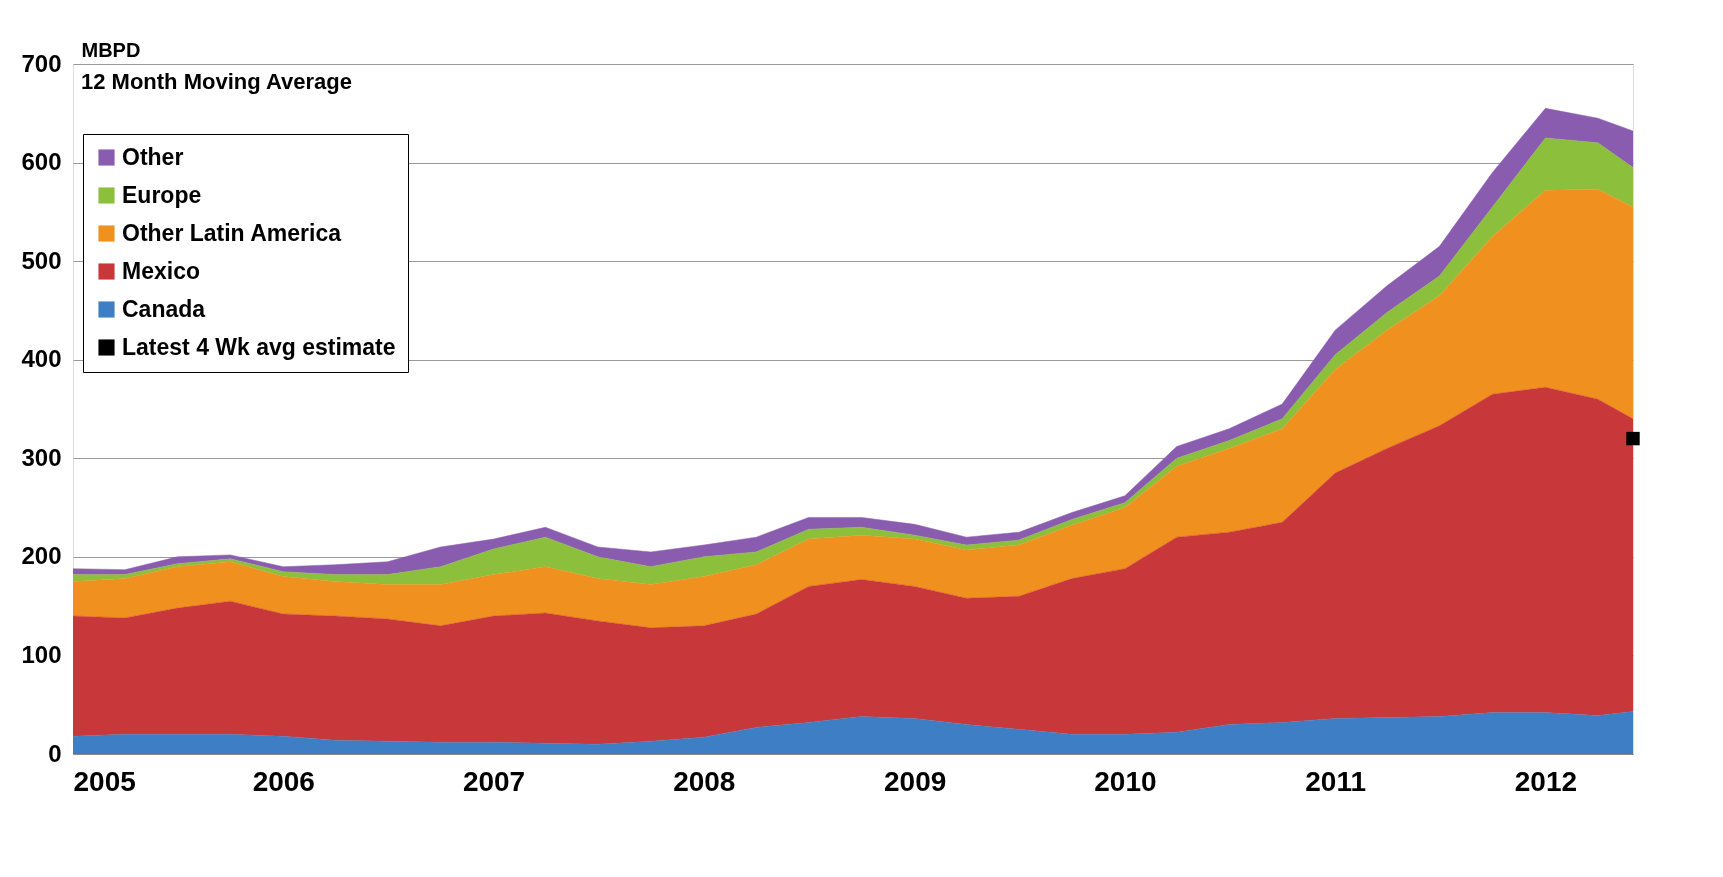 This screenshot has width=1723, height=877. What do you see at coordinates (232, 232) in the screenshot?
I see `legend-label: Other Latin America` at bounding box center [232, 232].